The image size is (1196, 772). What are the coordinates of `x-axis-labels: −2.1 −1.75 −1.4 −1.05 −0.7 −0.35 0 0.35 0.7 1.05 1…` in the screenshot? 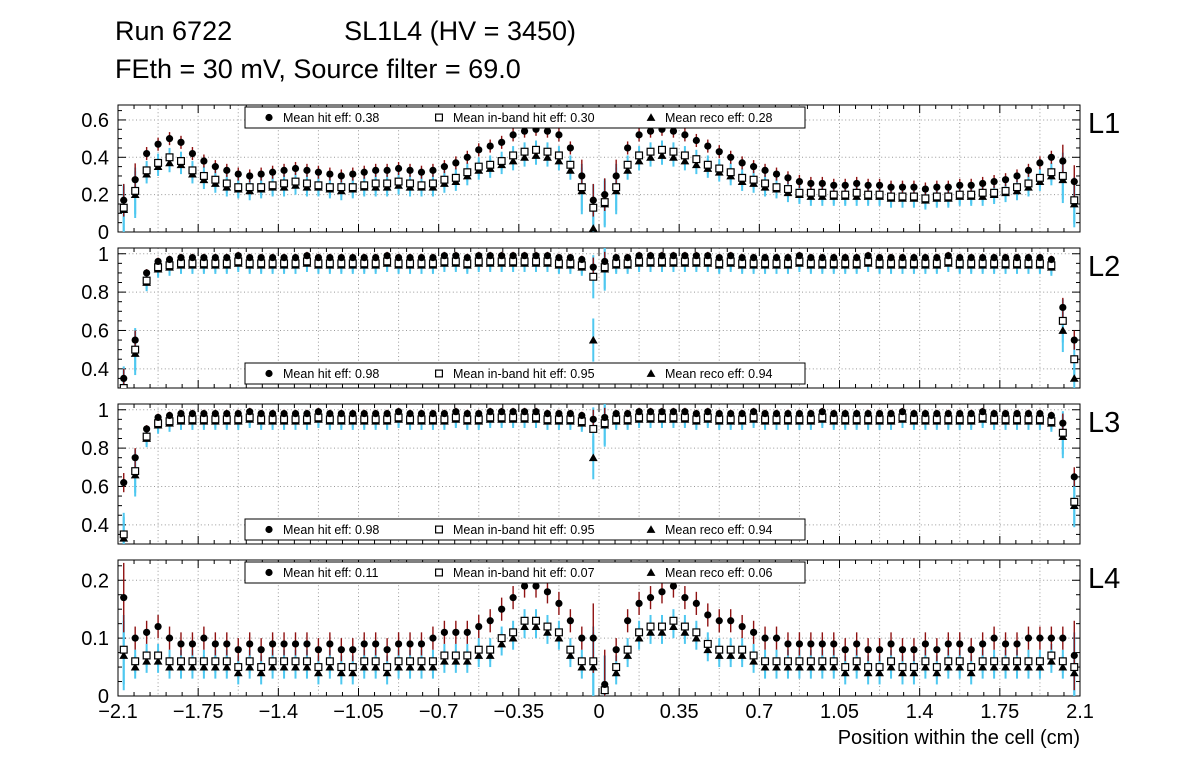 It's located at (596, 725).